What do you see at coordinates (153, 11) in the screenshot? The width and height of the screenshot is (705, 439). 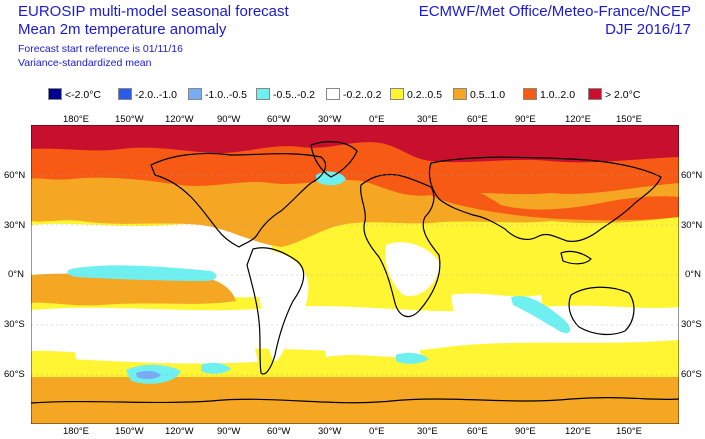 I see `map-title: EUROSIP multi-model seasonal forecast` at bounding box center [153, 11].